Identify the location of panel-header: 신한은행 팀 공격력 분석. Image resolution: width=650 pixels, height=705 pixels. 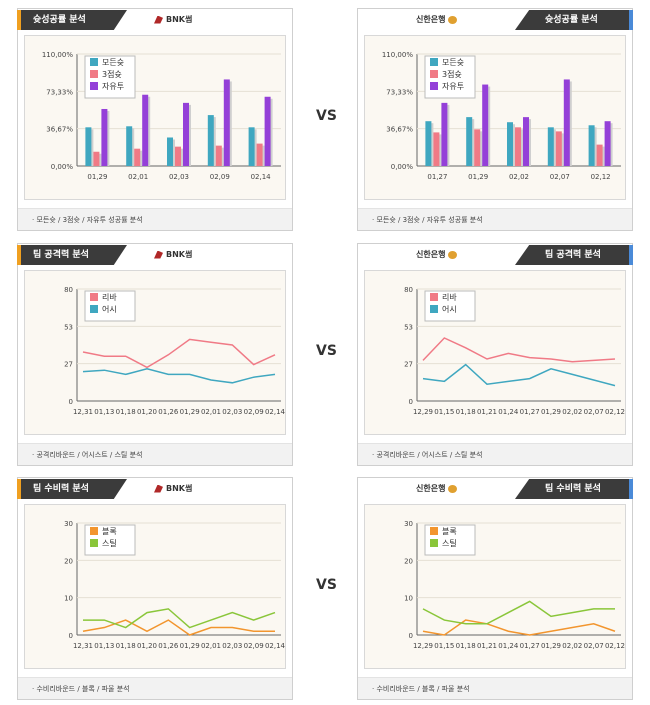
(495, 255).